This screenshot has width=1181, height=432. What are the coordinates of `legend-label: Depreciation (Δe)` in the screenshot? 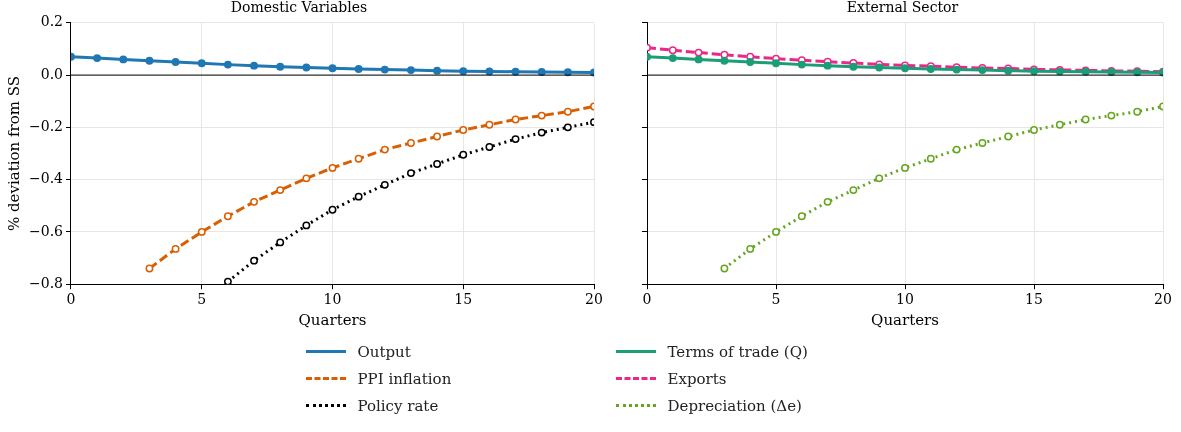 It's located at (734, 405).